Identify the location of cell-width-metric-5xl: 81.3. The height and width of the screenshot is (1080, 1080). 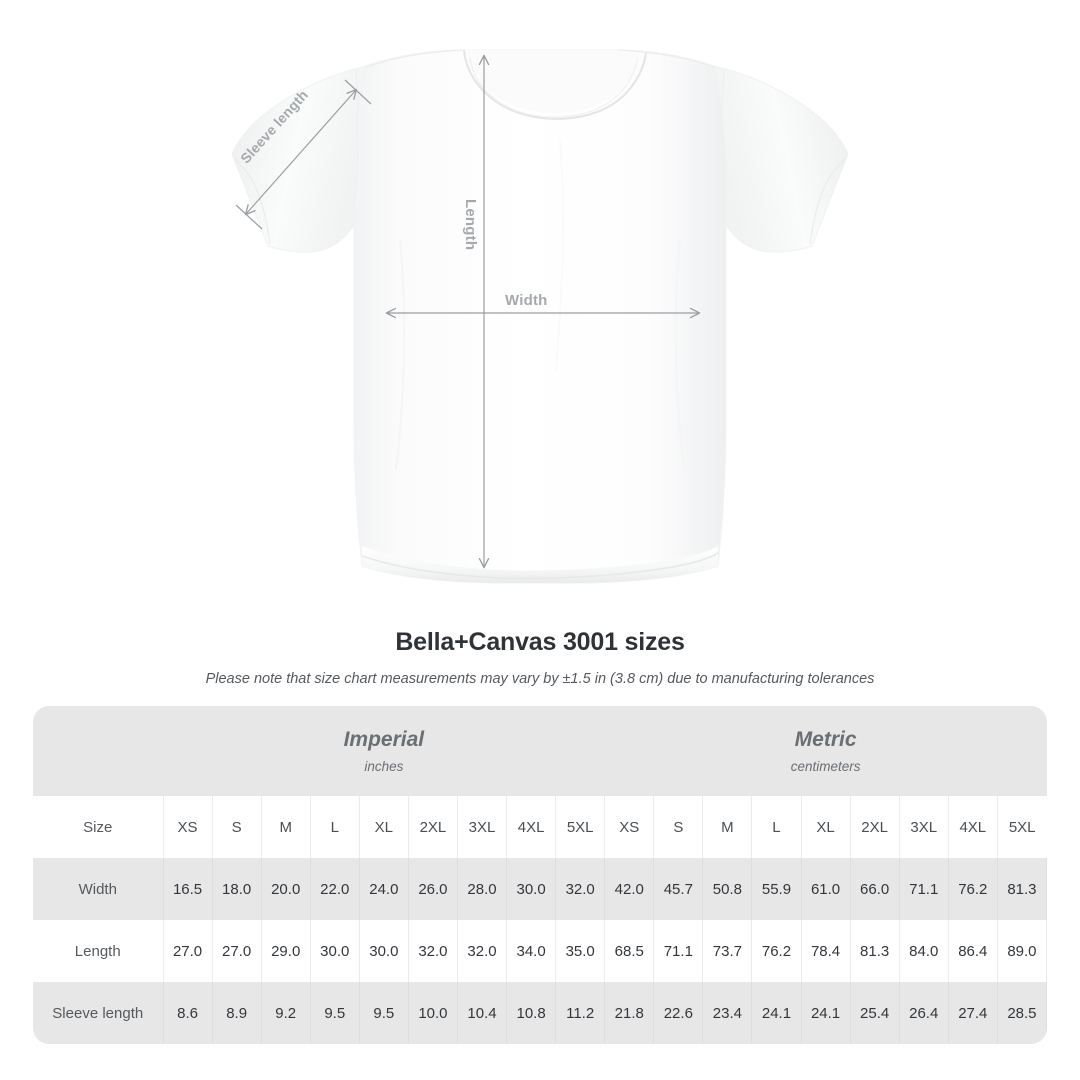
(1022, 889).